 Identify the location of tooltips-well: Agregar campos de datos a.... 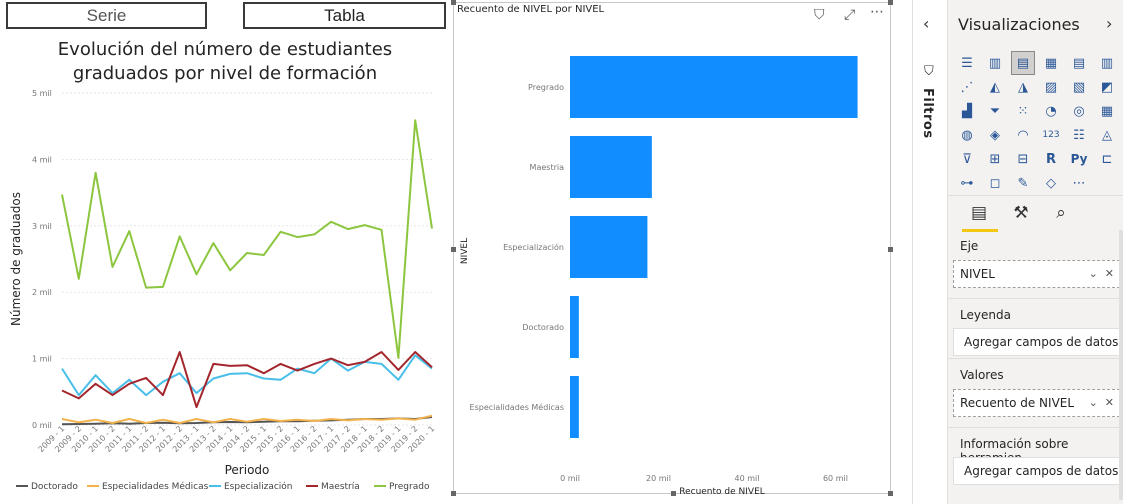
(1036, 471).